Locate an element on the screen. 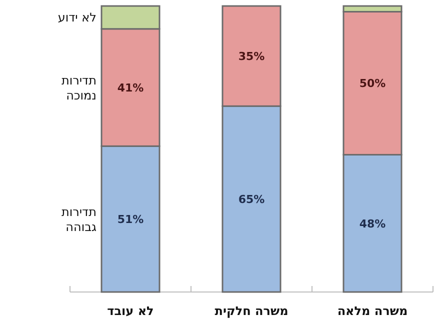  data-label: 48% is located at coordinates (372, 223).